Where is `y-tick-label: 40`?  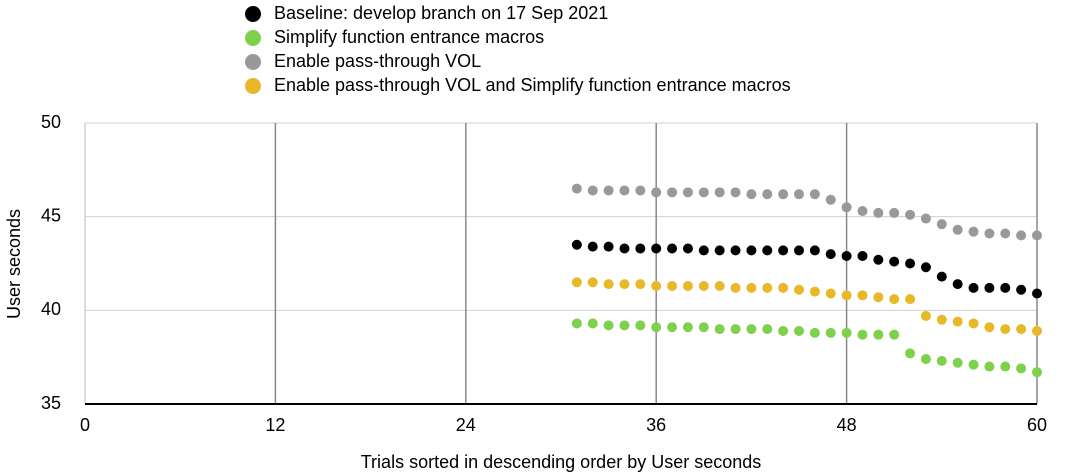
y-tick-label: 40 is located at coordinates (51, 309).